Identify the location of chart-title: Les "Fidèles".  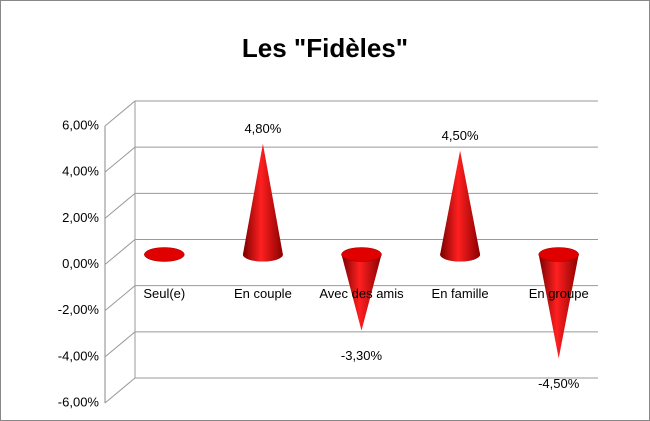
(325, 48).